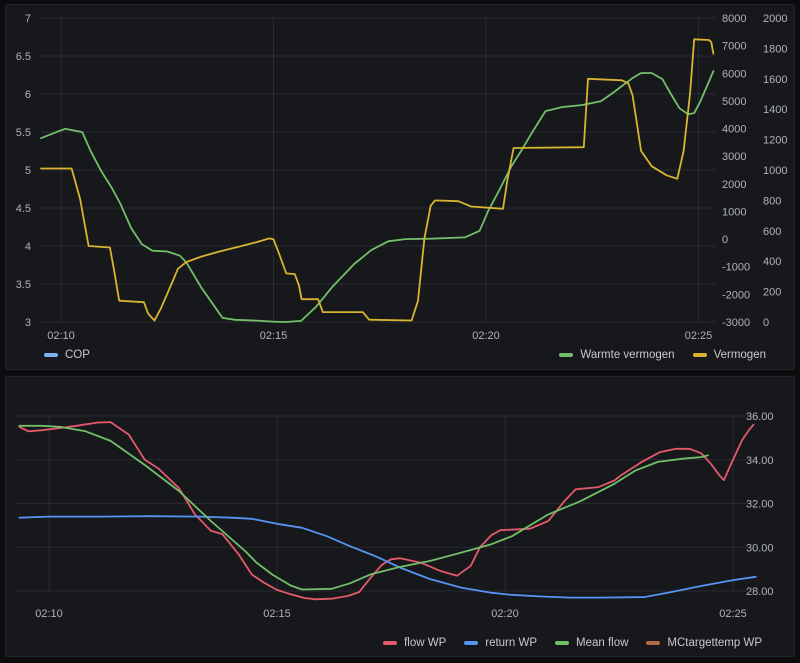 The image size is (800, 663). Describe the element at coordinates (23, 57) in the screenshot. I see `y-axis-tick-label-left: 6.5` at that location.